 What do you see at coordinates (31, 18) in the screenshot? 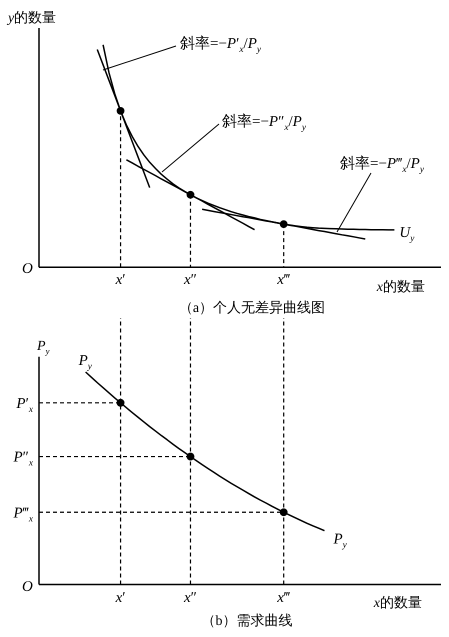
I see `y-axis-title: y的数量` at bounding box center [31, 18].